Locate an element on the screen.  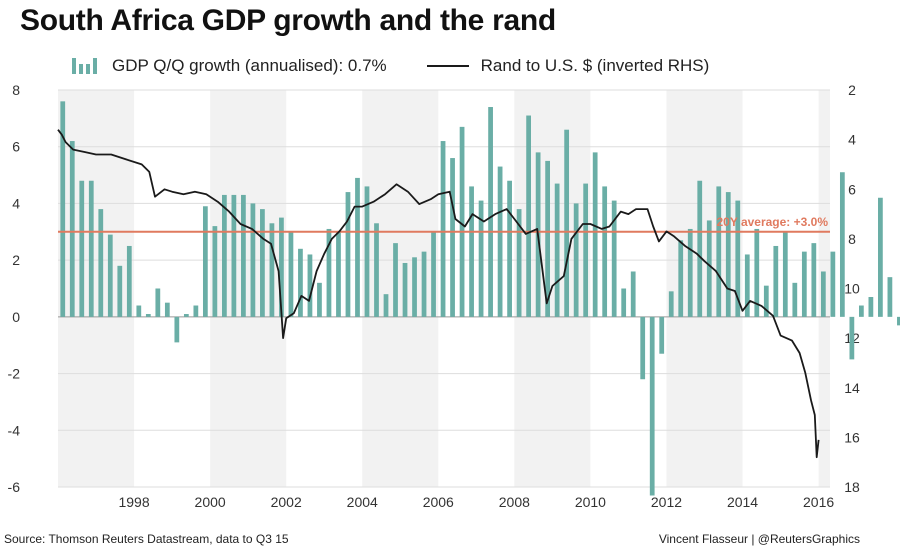
y-tick-right: 14 is located at coordinates (852, 388).